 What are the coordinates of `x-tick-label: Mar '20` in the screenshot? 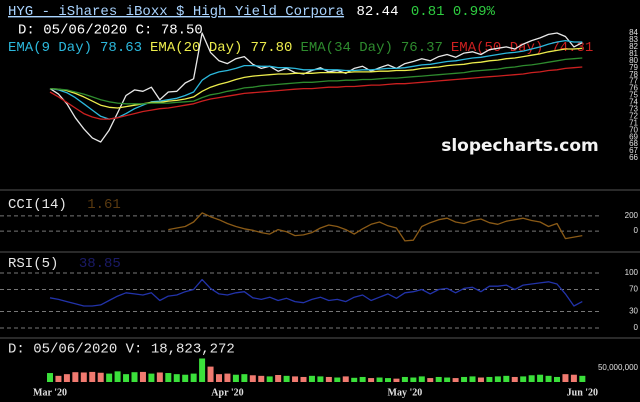 It's located at (50, 392).